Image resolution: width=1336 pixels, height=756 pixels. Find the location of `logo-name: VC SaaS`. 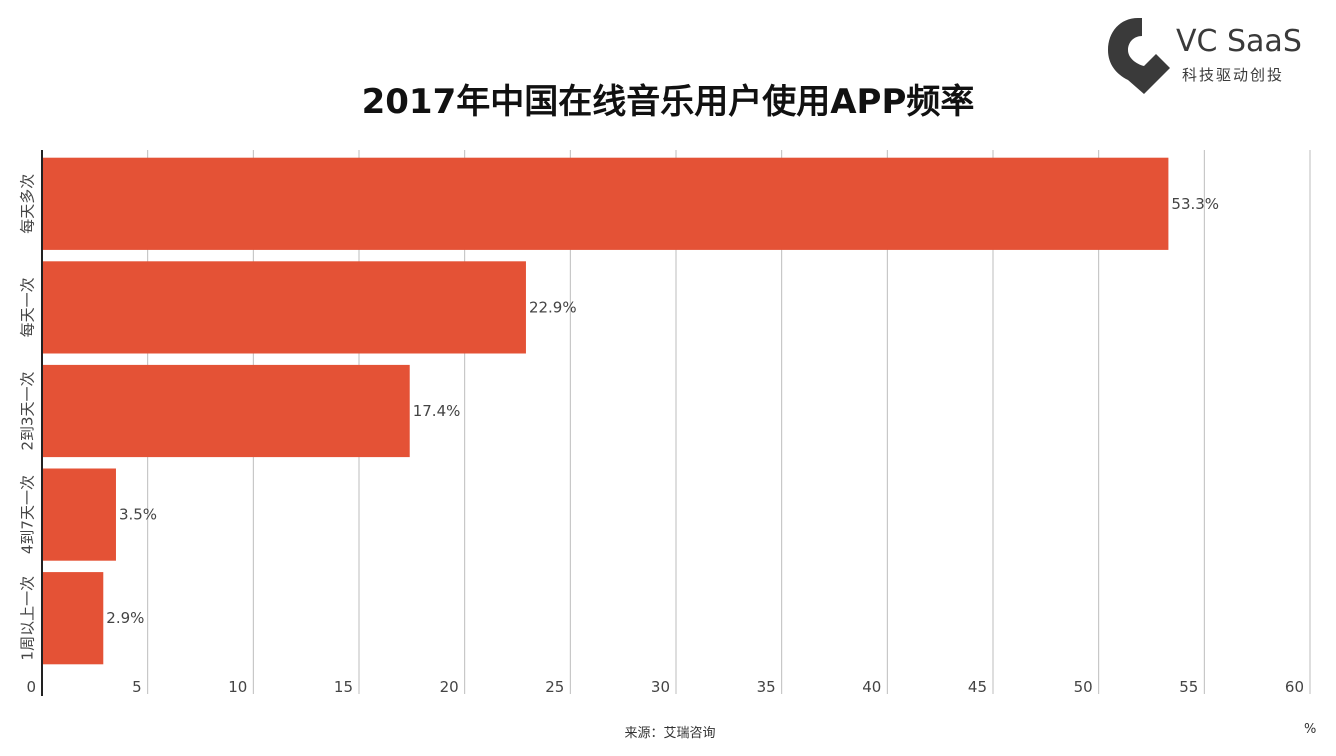

logo-name: VC SaaS is located at coordinates (1239, 41).